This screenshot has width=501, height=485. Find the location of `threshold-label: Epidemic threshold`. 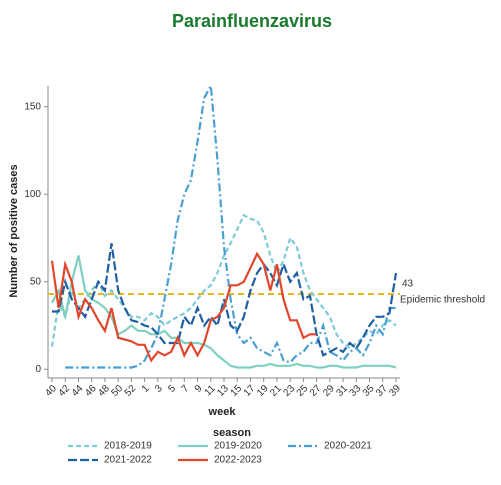

threshold-label: Epidemic threshold is located at coordinates (442, 300).